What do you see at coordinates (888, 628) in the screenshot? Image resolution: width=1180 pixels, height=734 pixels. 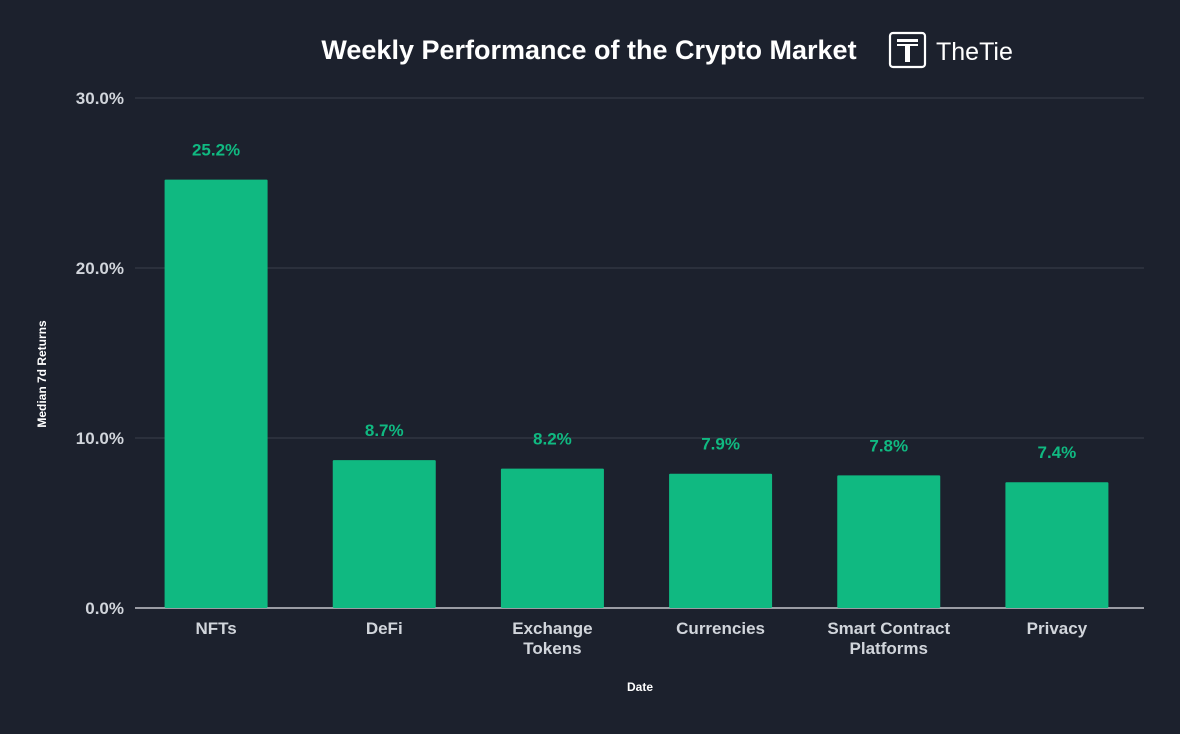 I see `x-tick-label: Smart Contract` at bounding box center [888, 628].